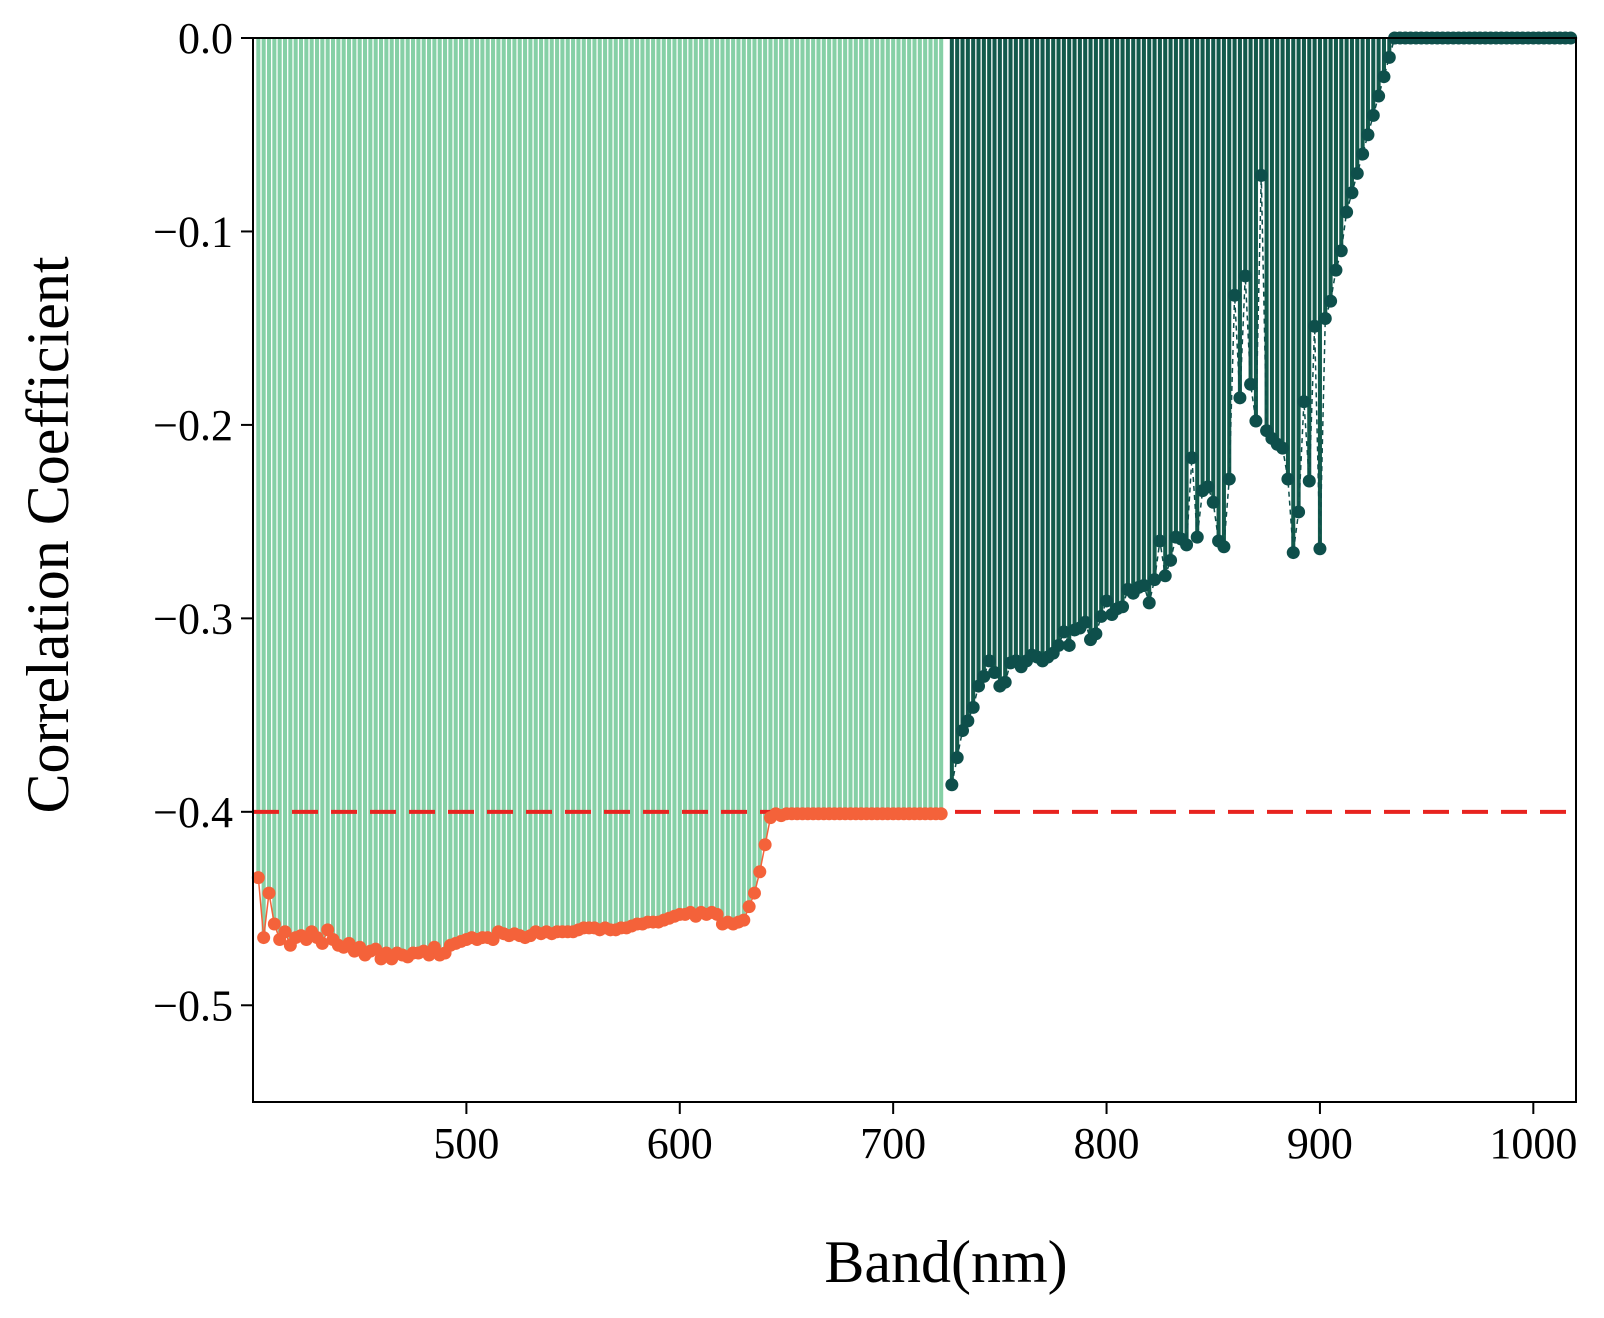 The width and height of the screenshot is (1604, 1318). I want to click on x-tick-label: 600, so click(680, 1143).